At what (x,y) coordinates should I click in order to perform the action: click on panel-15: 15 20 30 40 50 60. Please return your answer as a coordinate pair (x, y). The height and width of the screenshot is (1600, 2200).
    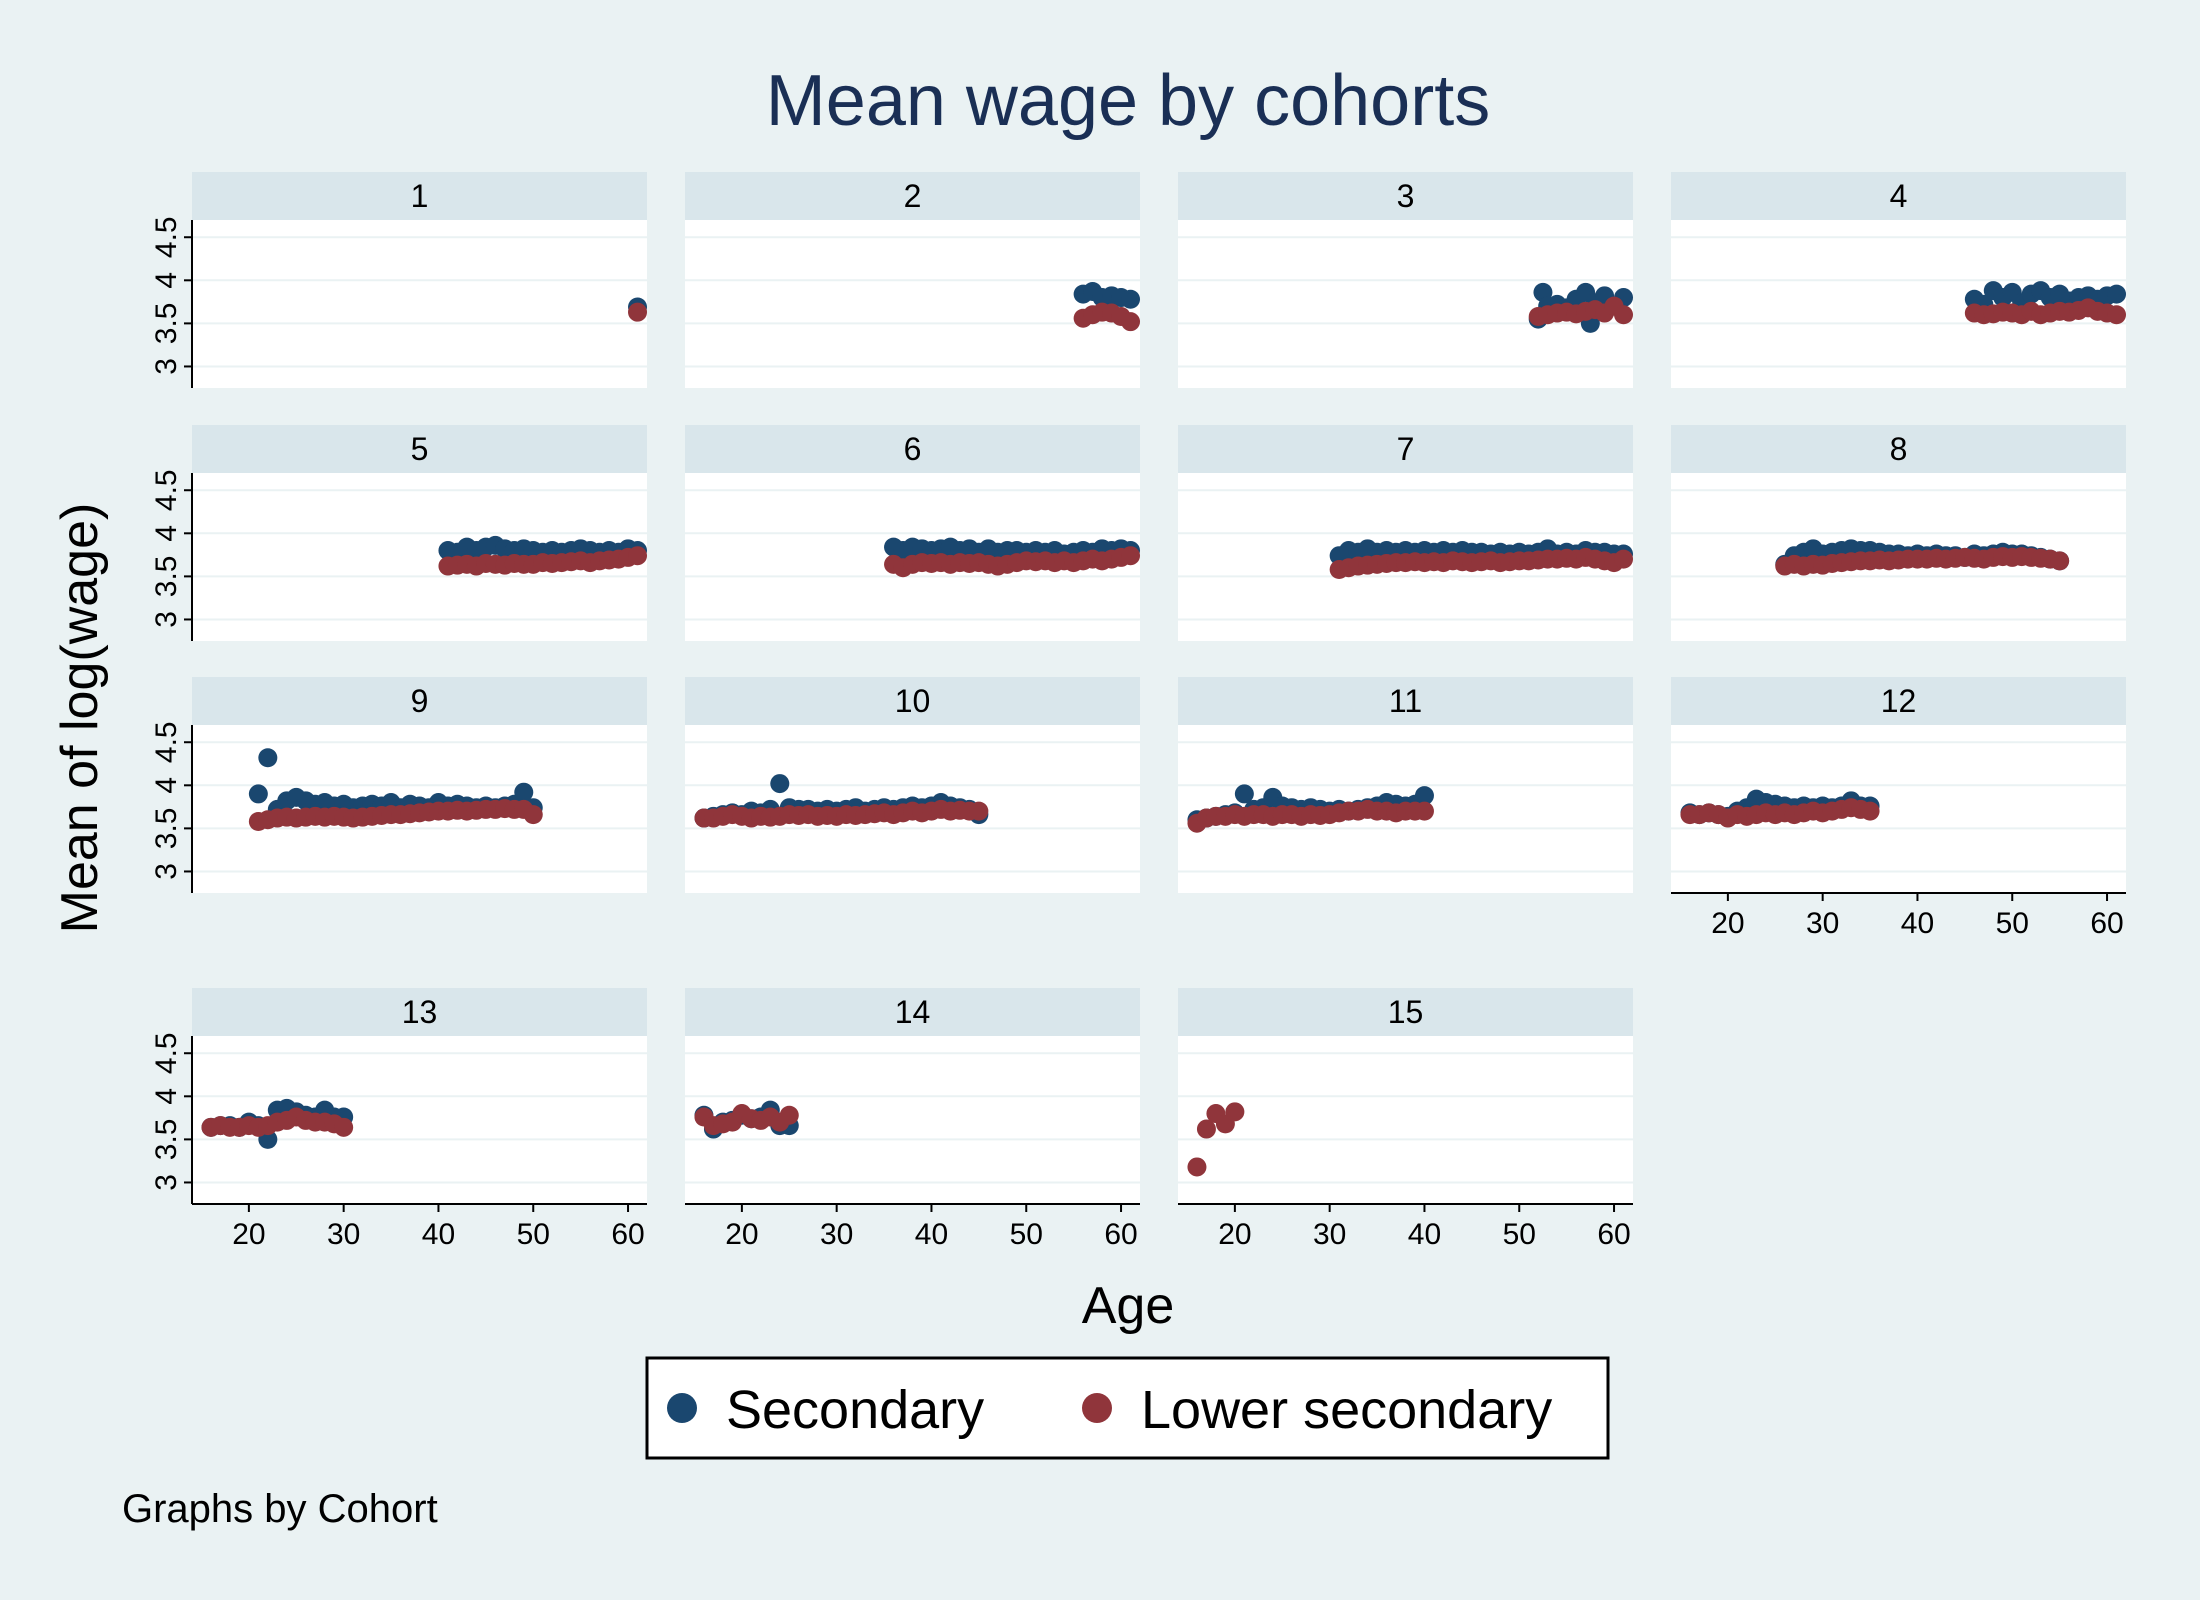
    Looking at the image, I should click on (1405, 1119).